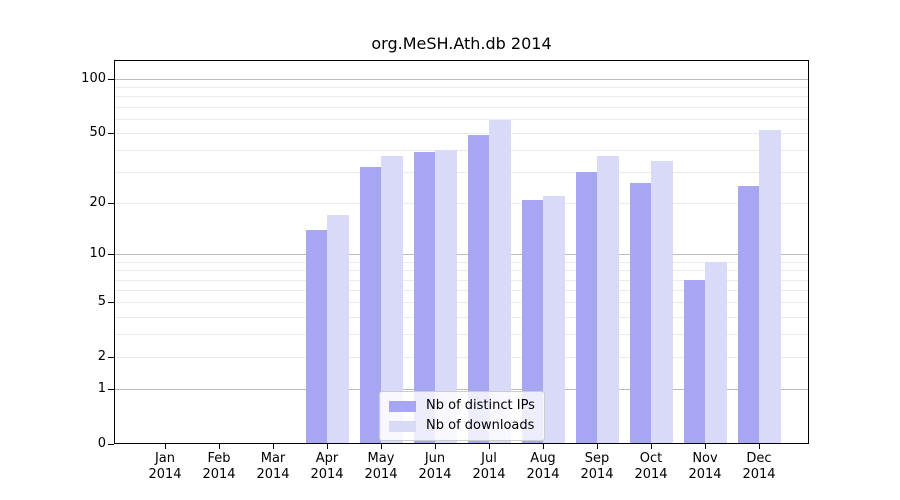 The width and height of the screenshot is (900, 500). I want to click on bar-downloads-jun, so click(446, 296).